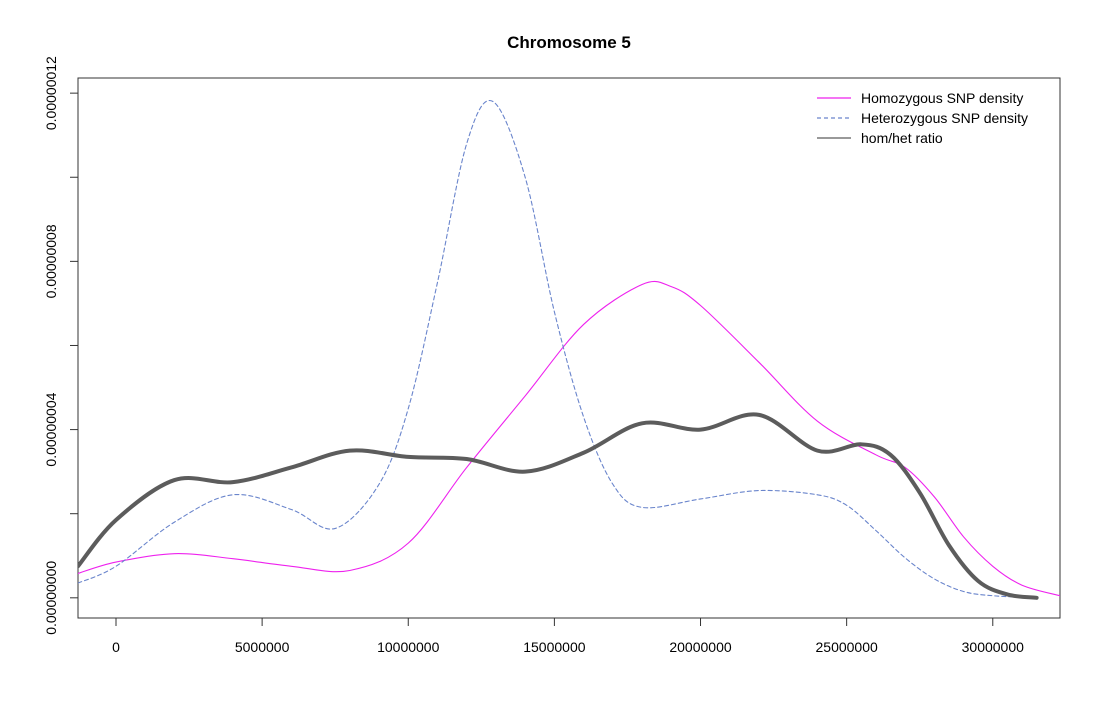  What do you see at coordinates (61, 345) in the screenshot?
I see `y-axis: 0.00000000 0.00000004 0.00000008 0.00000012` at bounding box center [61, 345].